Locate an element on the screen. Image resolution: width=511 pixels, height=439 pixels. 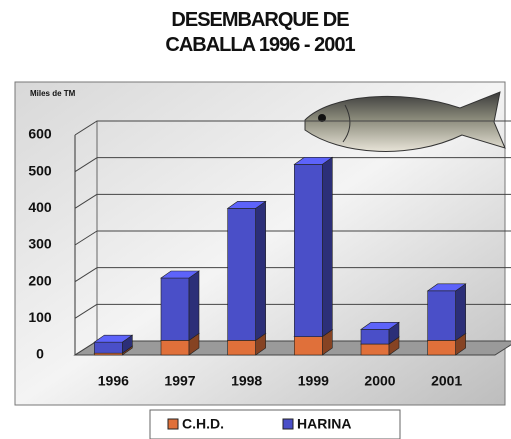
x-tick-label: 1996 is located at coordinates (113, 381).